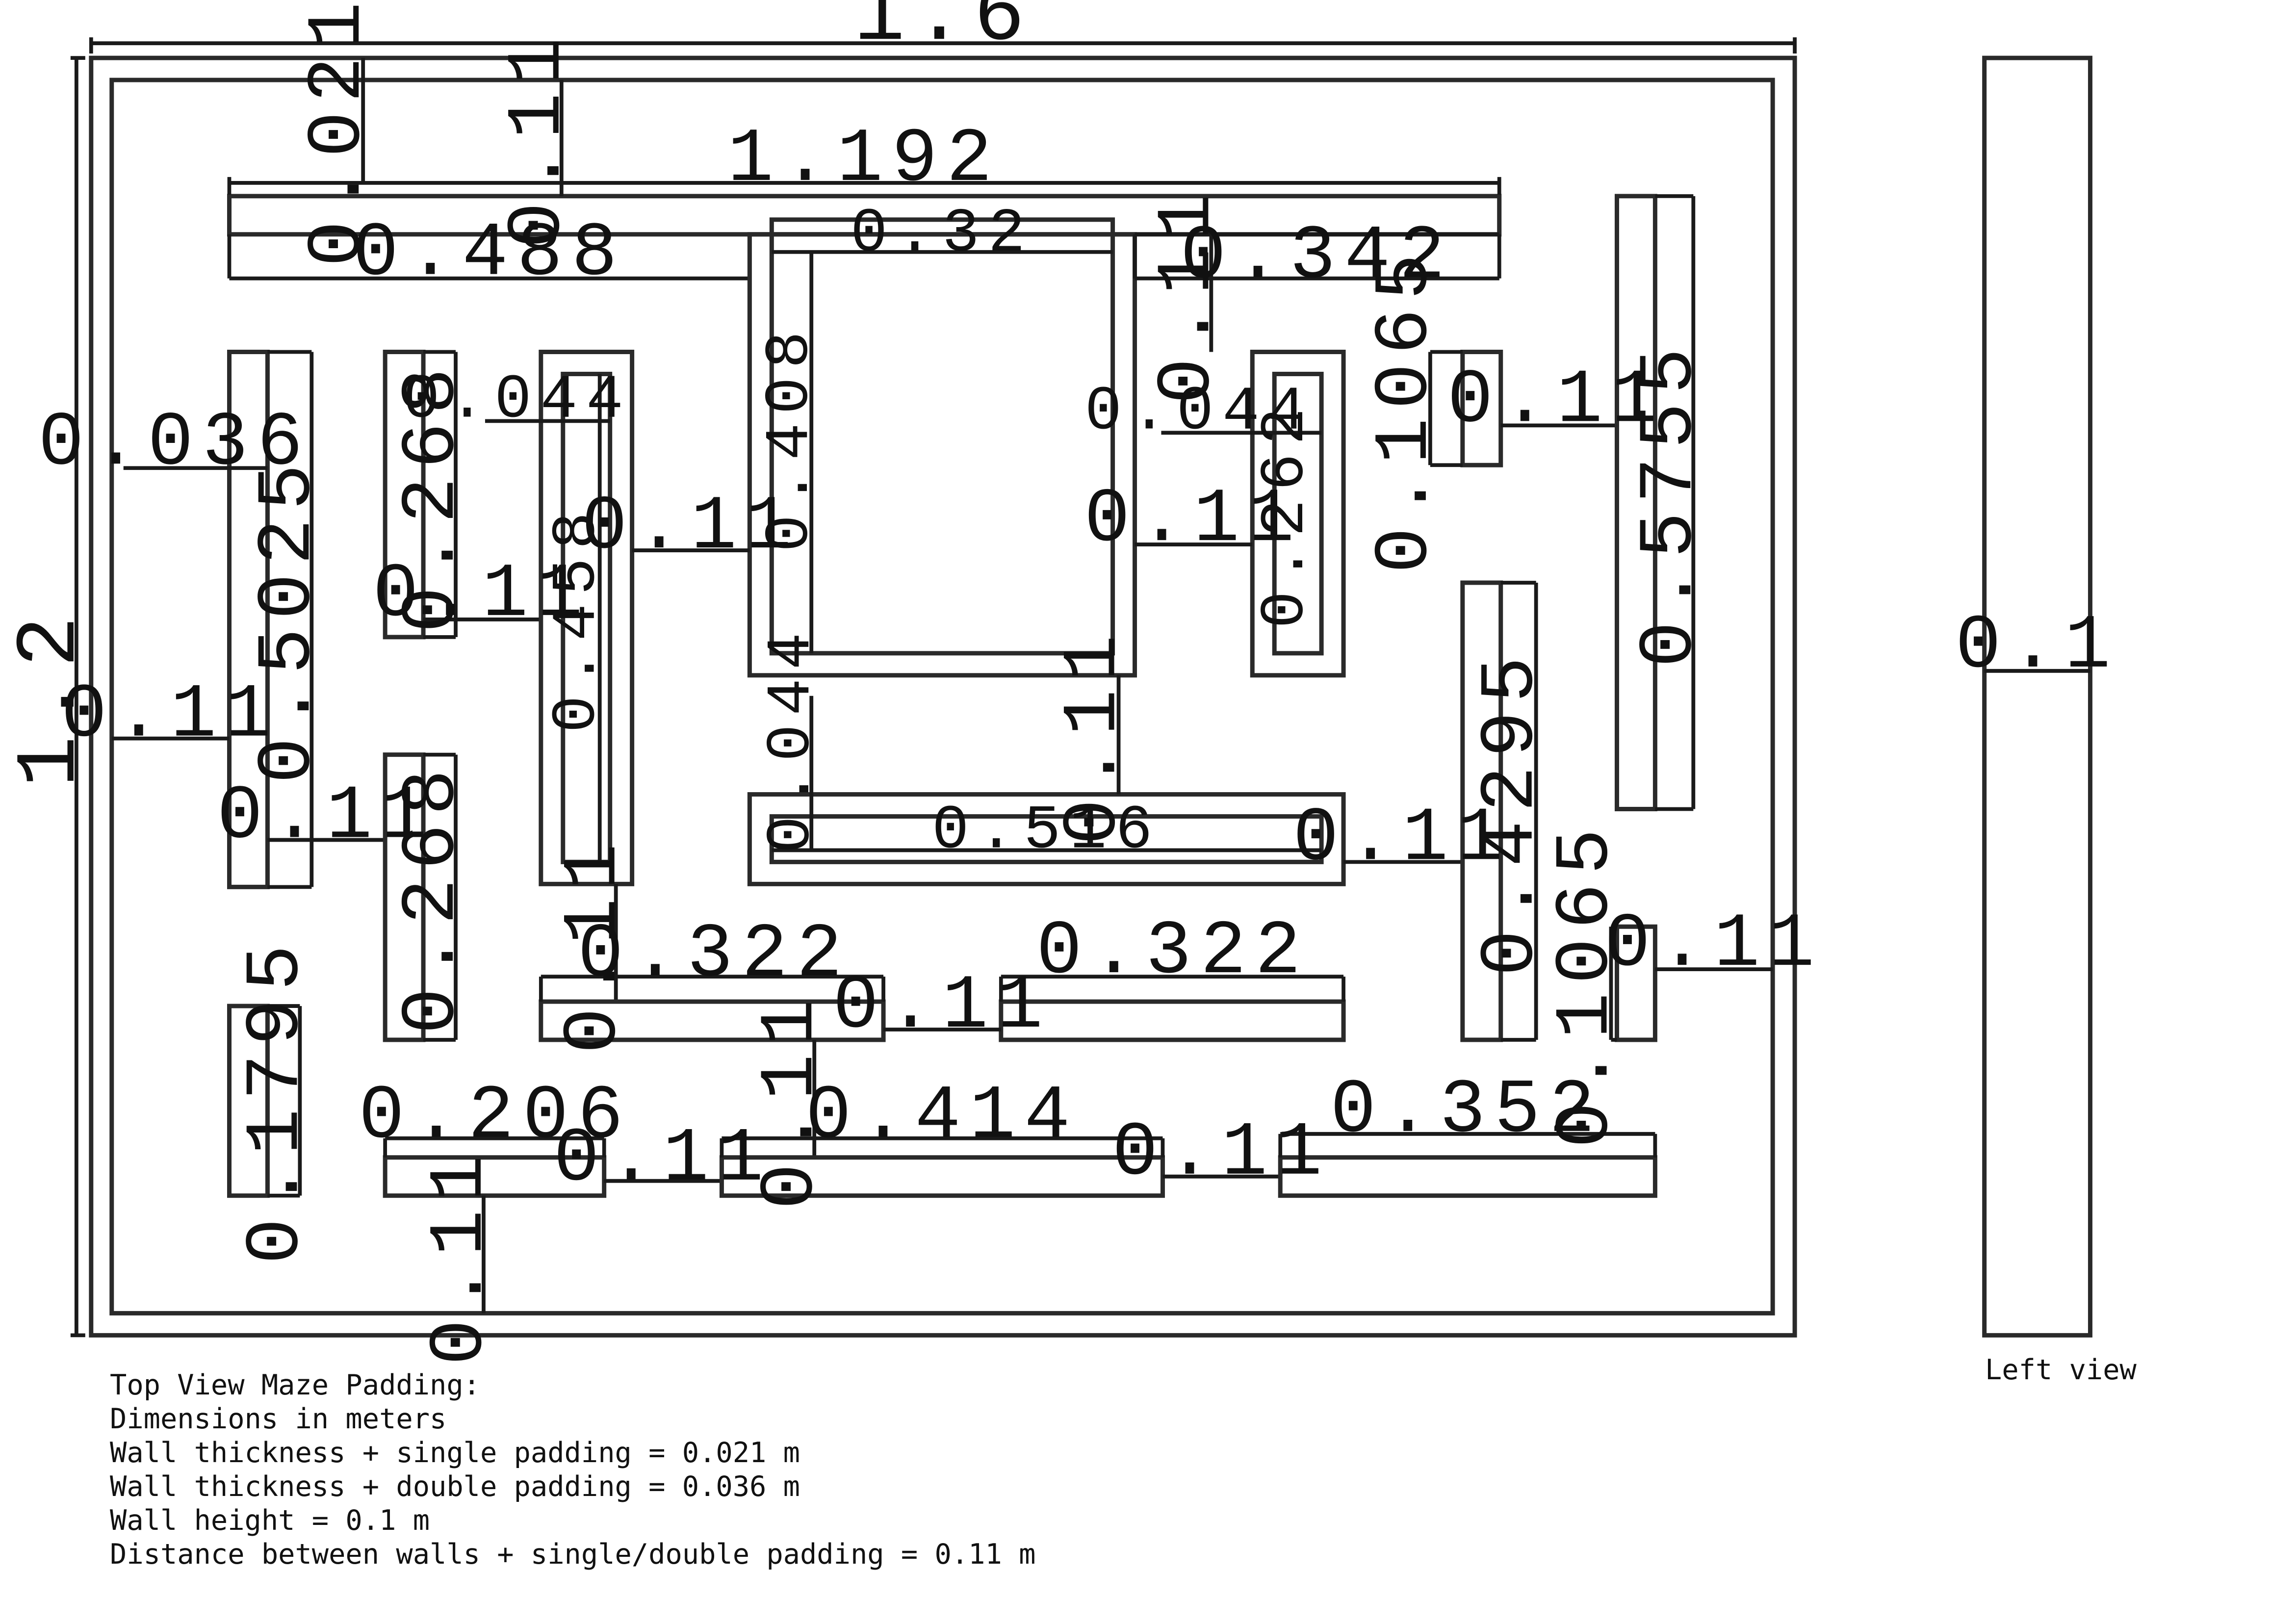 This screenshot has width=2296, height=1624. What do you see at coordinates (1200, 412) in the screenshot?
I see `label-0044-right: 0.044` at bounding box center [1200, 412].